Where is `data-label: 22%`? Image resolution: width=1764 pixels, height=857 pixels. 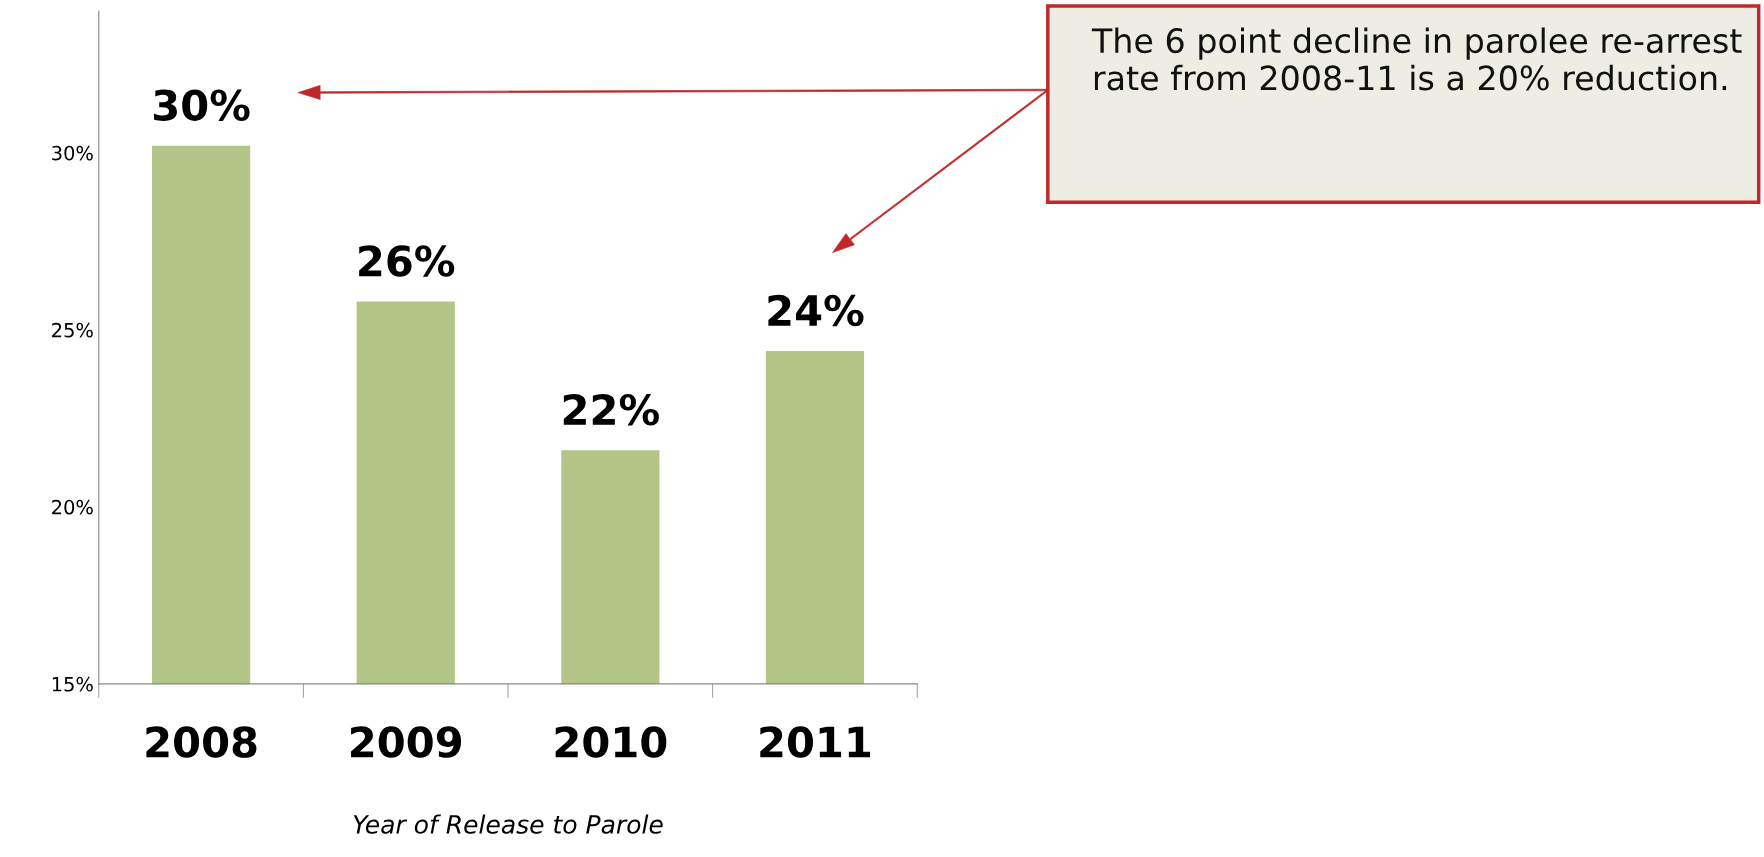 data-label: 22% is located at coordinates (611, 409).